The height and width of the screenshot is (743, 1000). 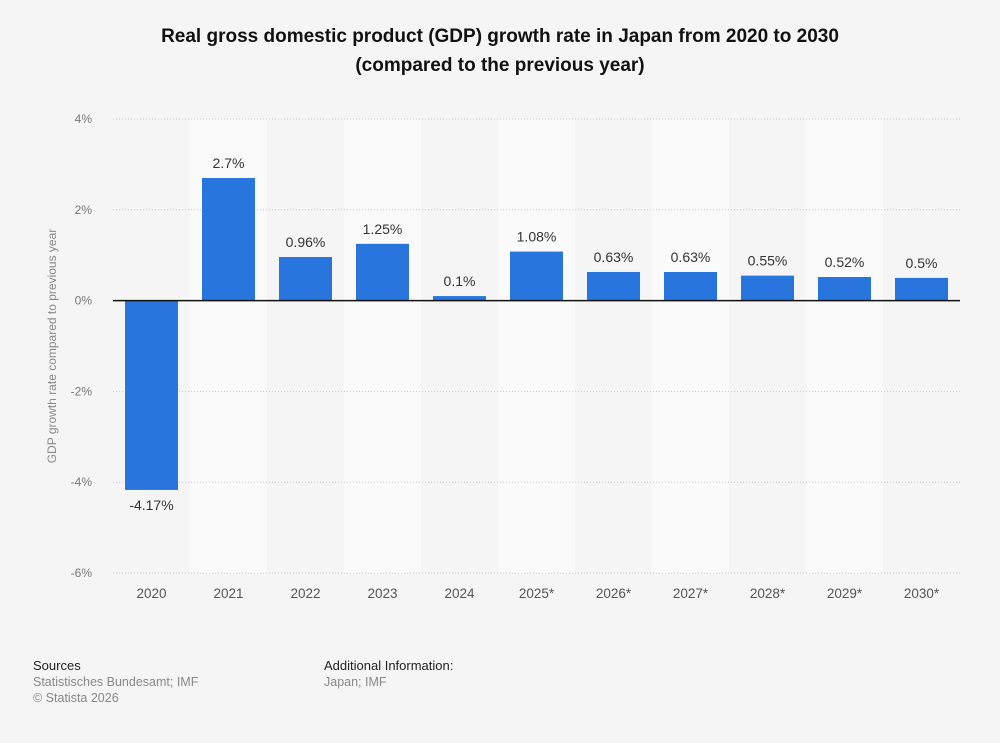 What do you see at coordinates (82, 391) in the screenshot?
I see `y-tick-label: -2%` at bounding box center [82, 391].